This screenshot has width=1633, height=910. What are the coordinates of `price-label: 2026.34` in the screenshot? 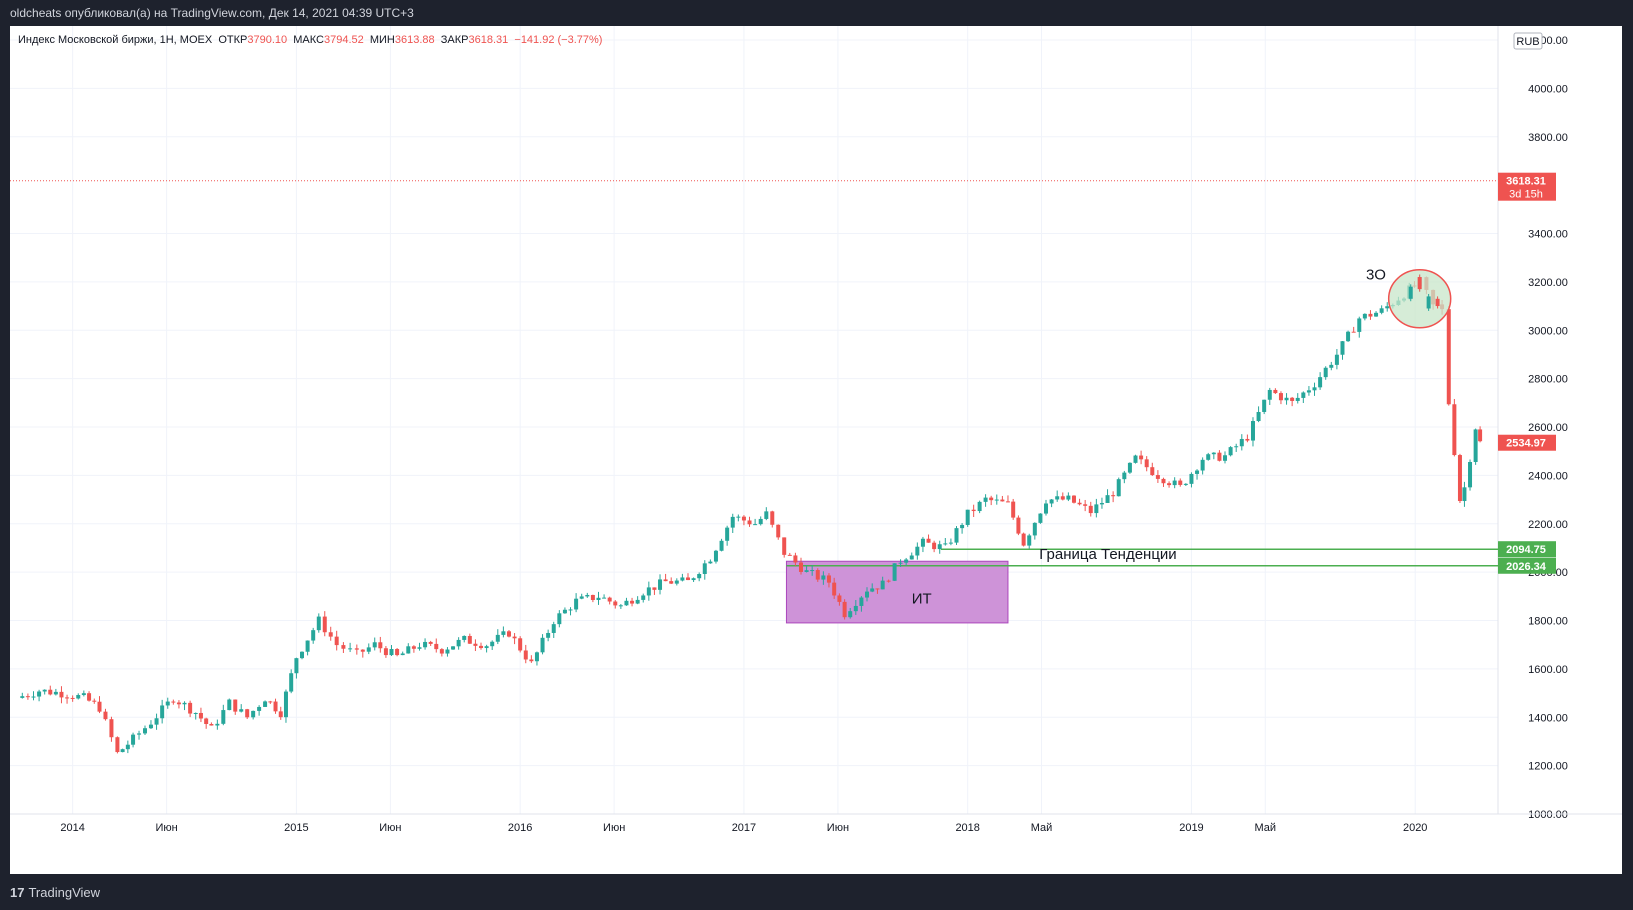 It's located at (1526, 567).